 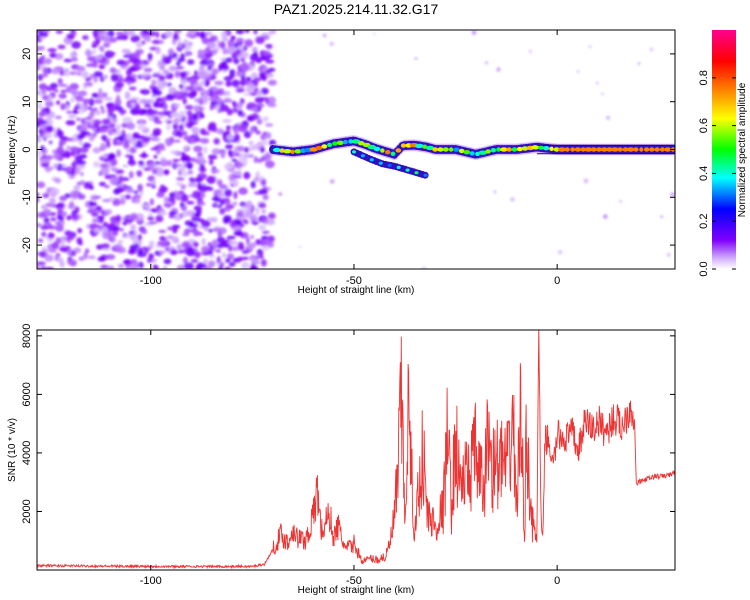 I want to click on secondary-ridge-core, so click(x=398, y=167).